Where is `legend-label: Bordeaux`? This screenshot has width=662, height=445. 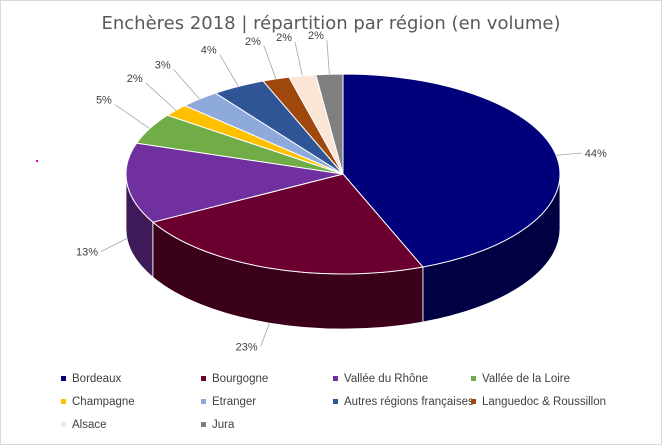
legend-label: Bordeaux is located at coordinates (97, 379).